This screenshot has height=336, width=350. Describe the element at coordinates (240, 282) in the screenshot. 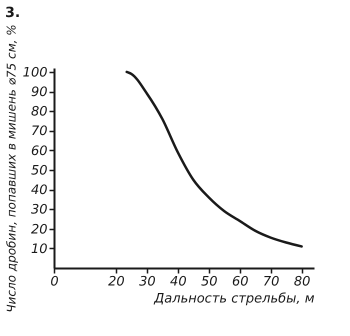

I see `x-tick-label: 60` at that location.